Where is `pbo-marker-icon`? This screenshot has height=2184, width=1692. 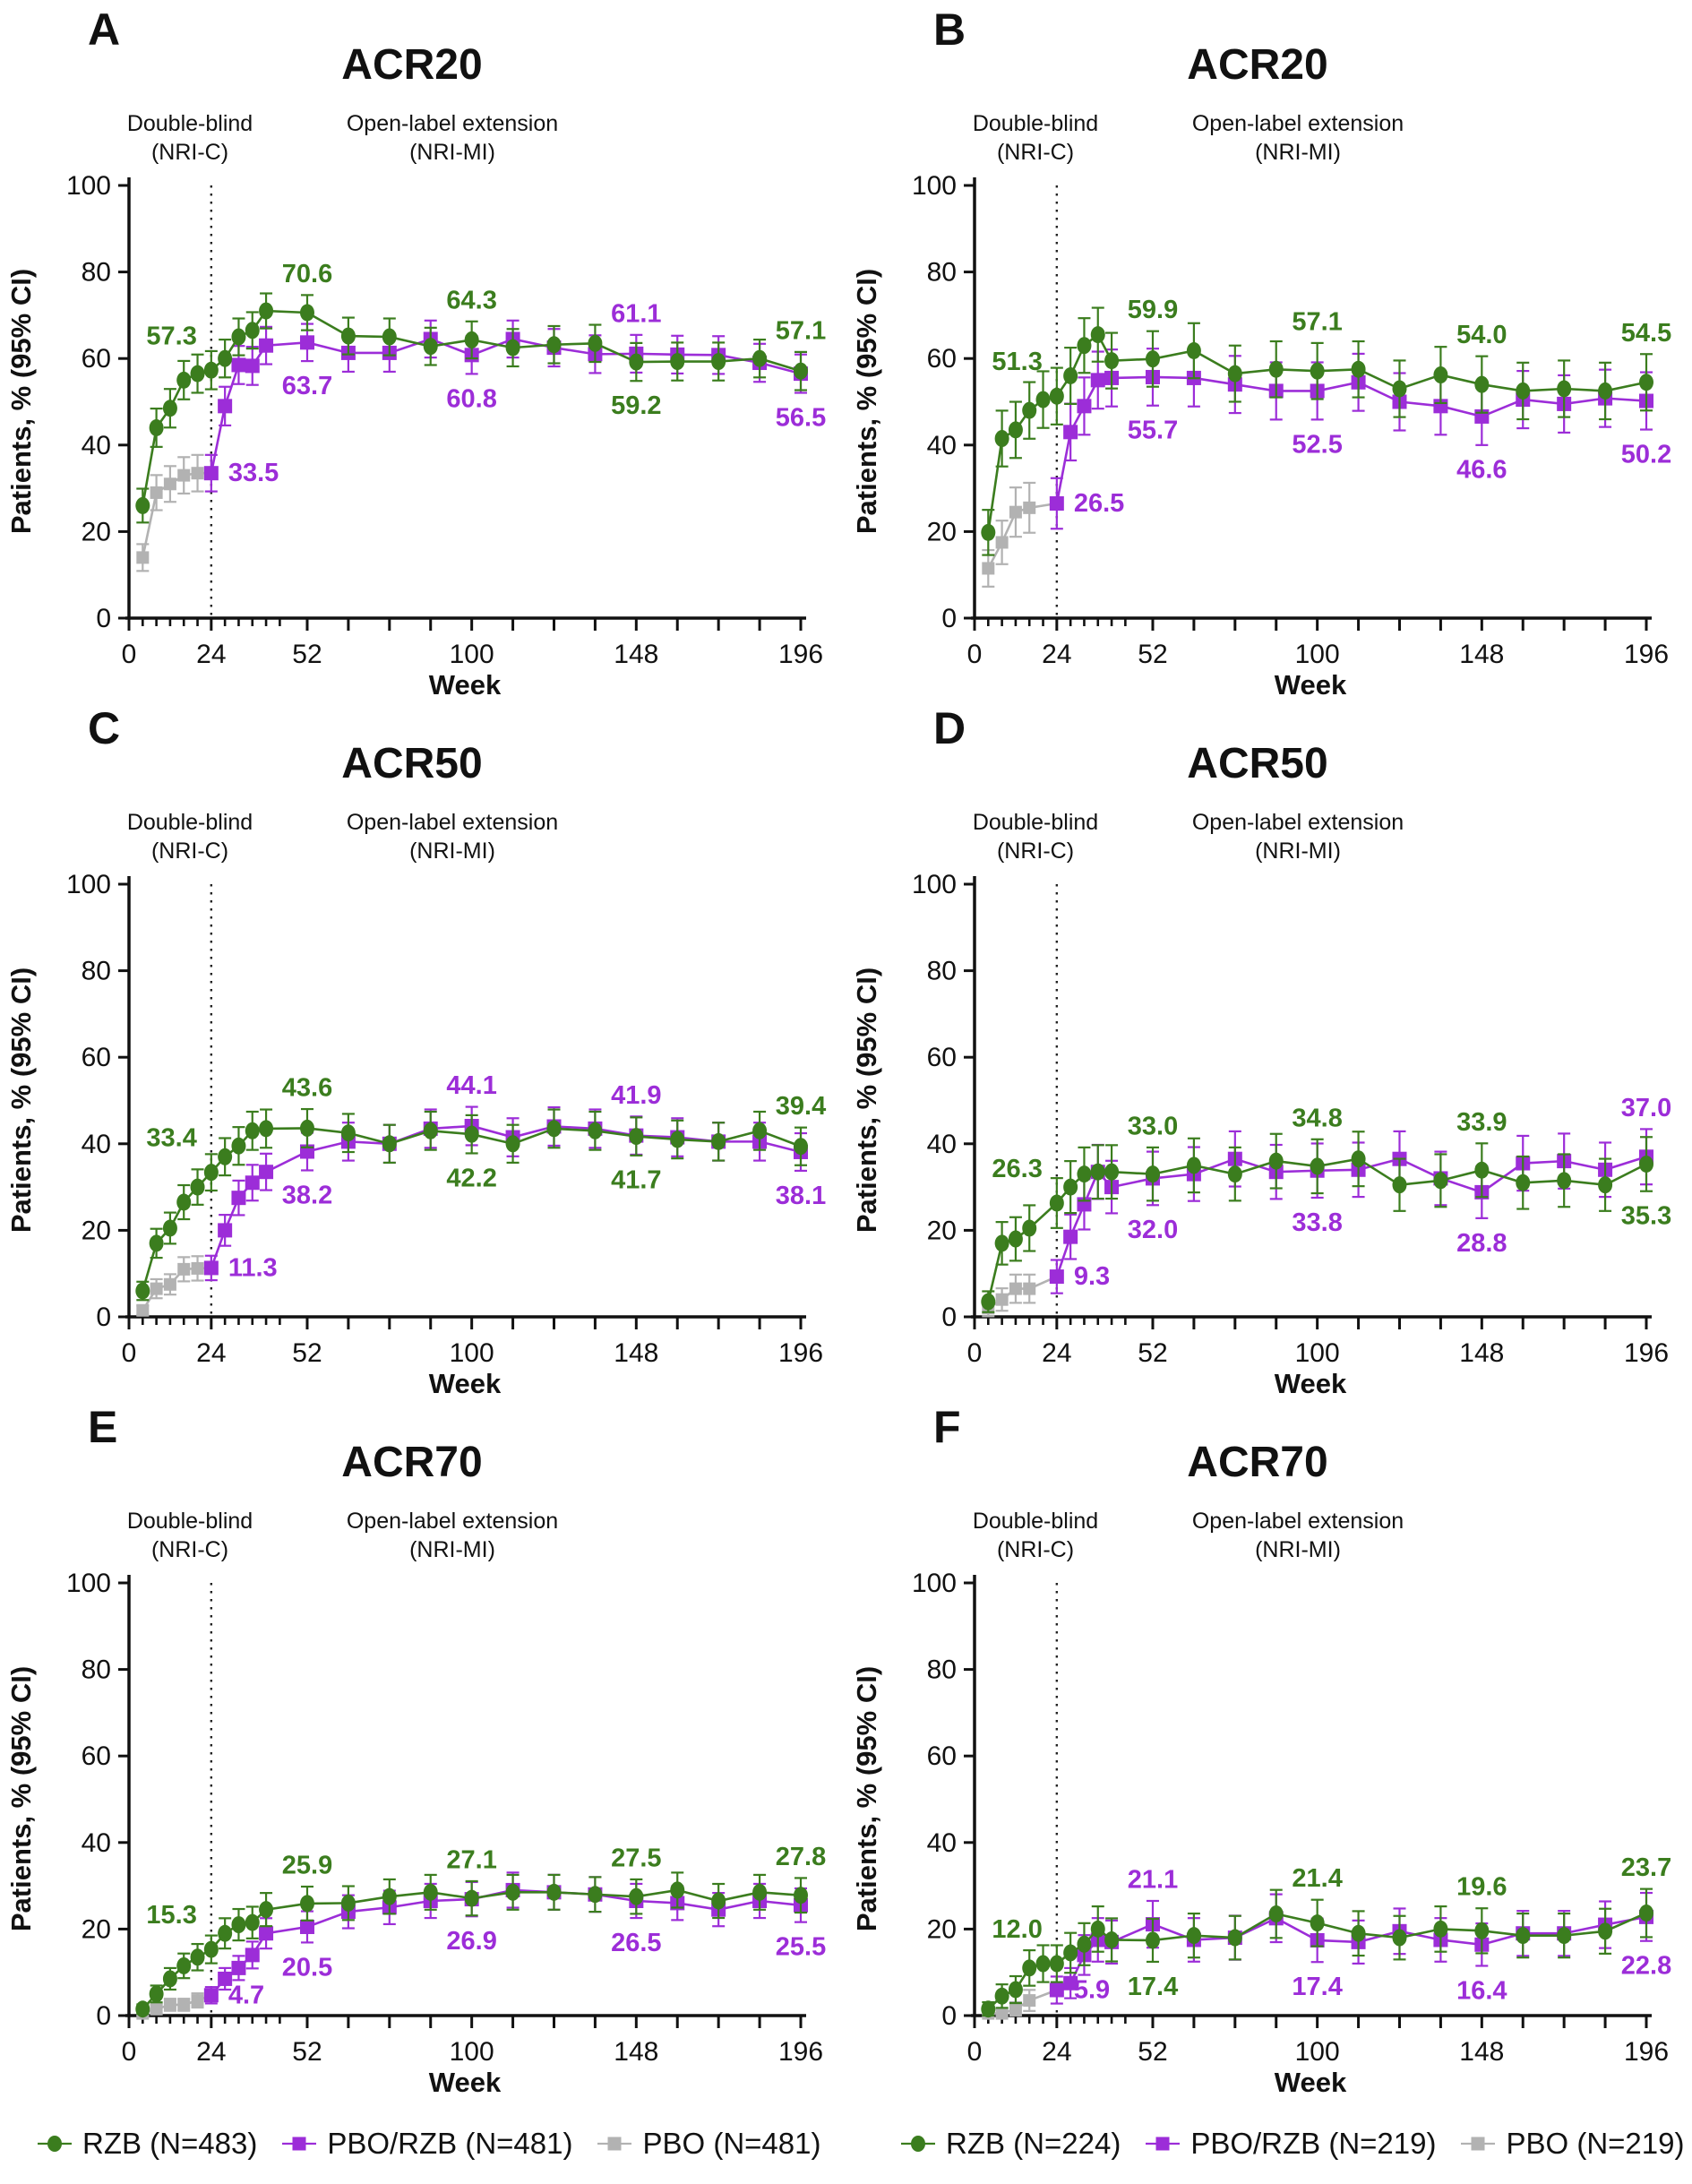 pbo-marker-icon is located at coordinates (614, 2144).